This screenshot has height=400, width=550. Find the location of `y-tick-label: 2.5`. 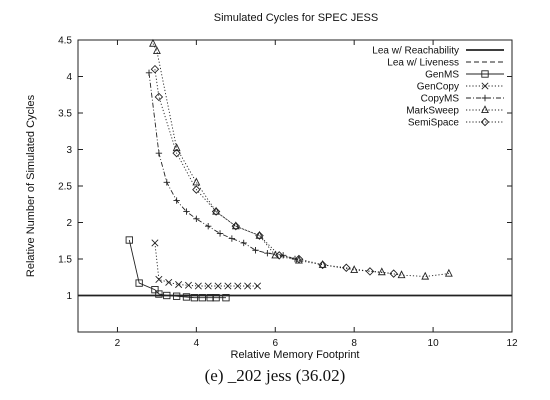

y-tick-label: 2.5 is located at coordinates (65, 187).